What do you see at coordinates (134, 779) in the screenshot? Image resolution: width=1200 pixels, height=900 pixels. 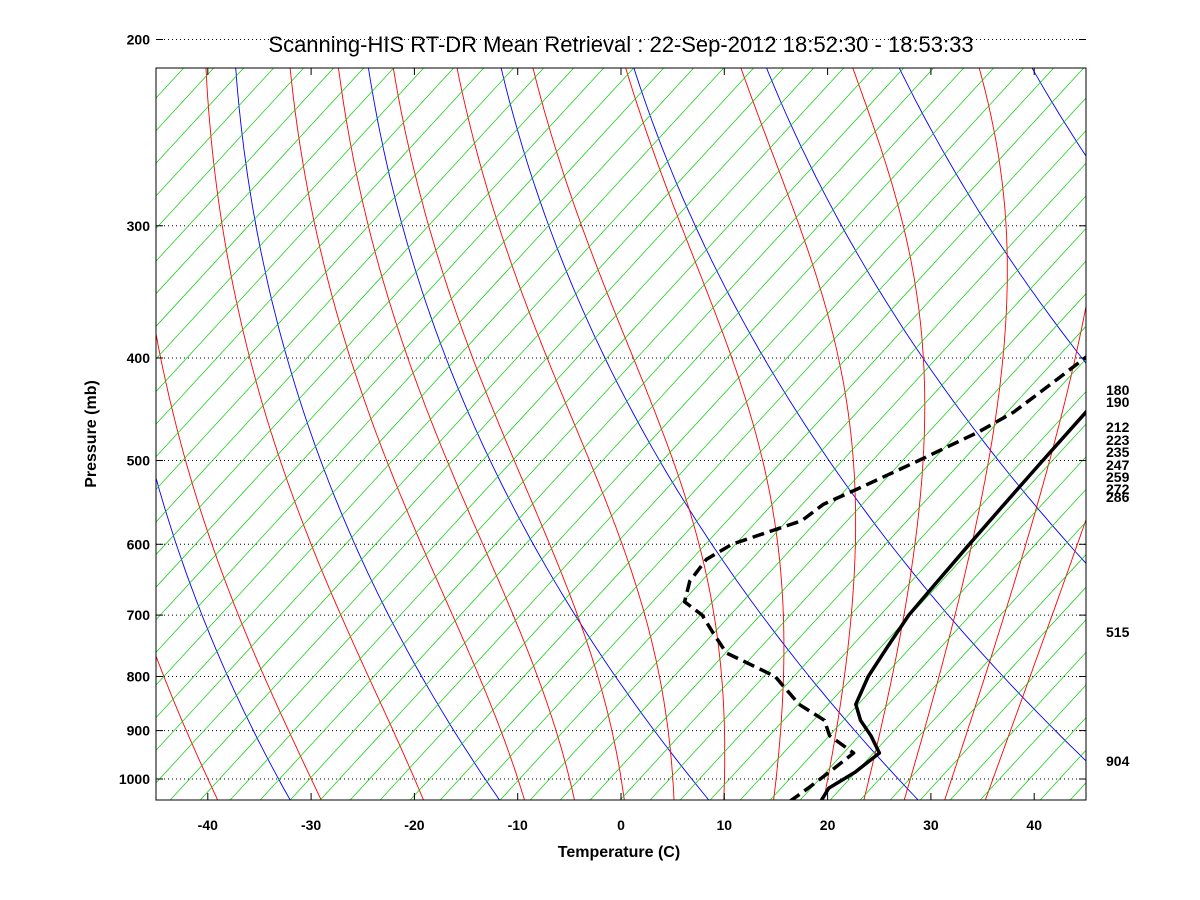 I see `y-tick-label: 1000` at bounding box center [134, 779].